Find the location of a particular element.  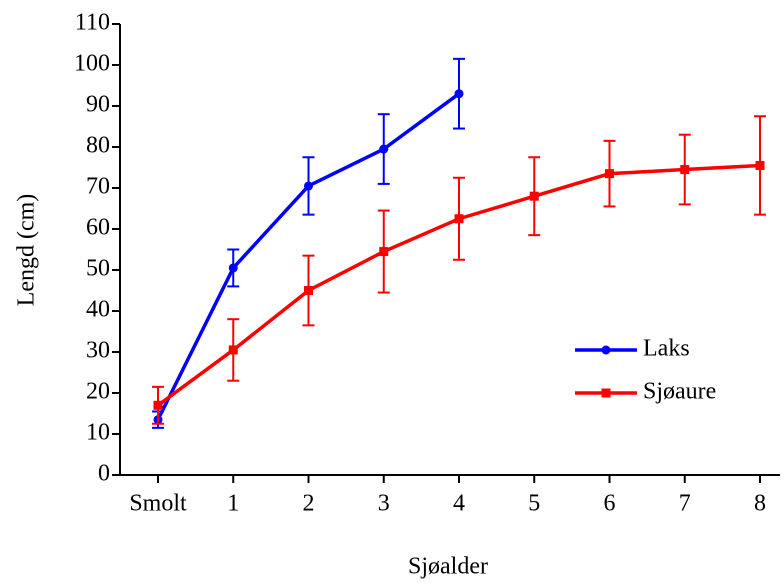

x-tick-label: 4 is located at coordinates (459, 504).